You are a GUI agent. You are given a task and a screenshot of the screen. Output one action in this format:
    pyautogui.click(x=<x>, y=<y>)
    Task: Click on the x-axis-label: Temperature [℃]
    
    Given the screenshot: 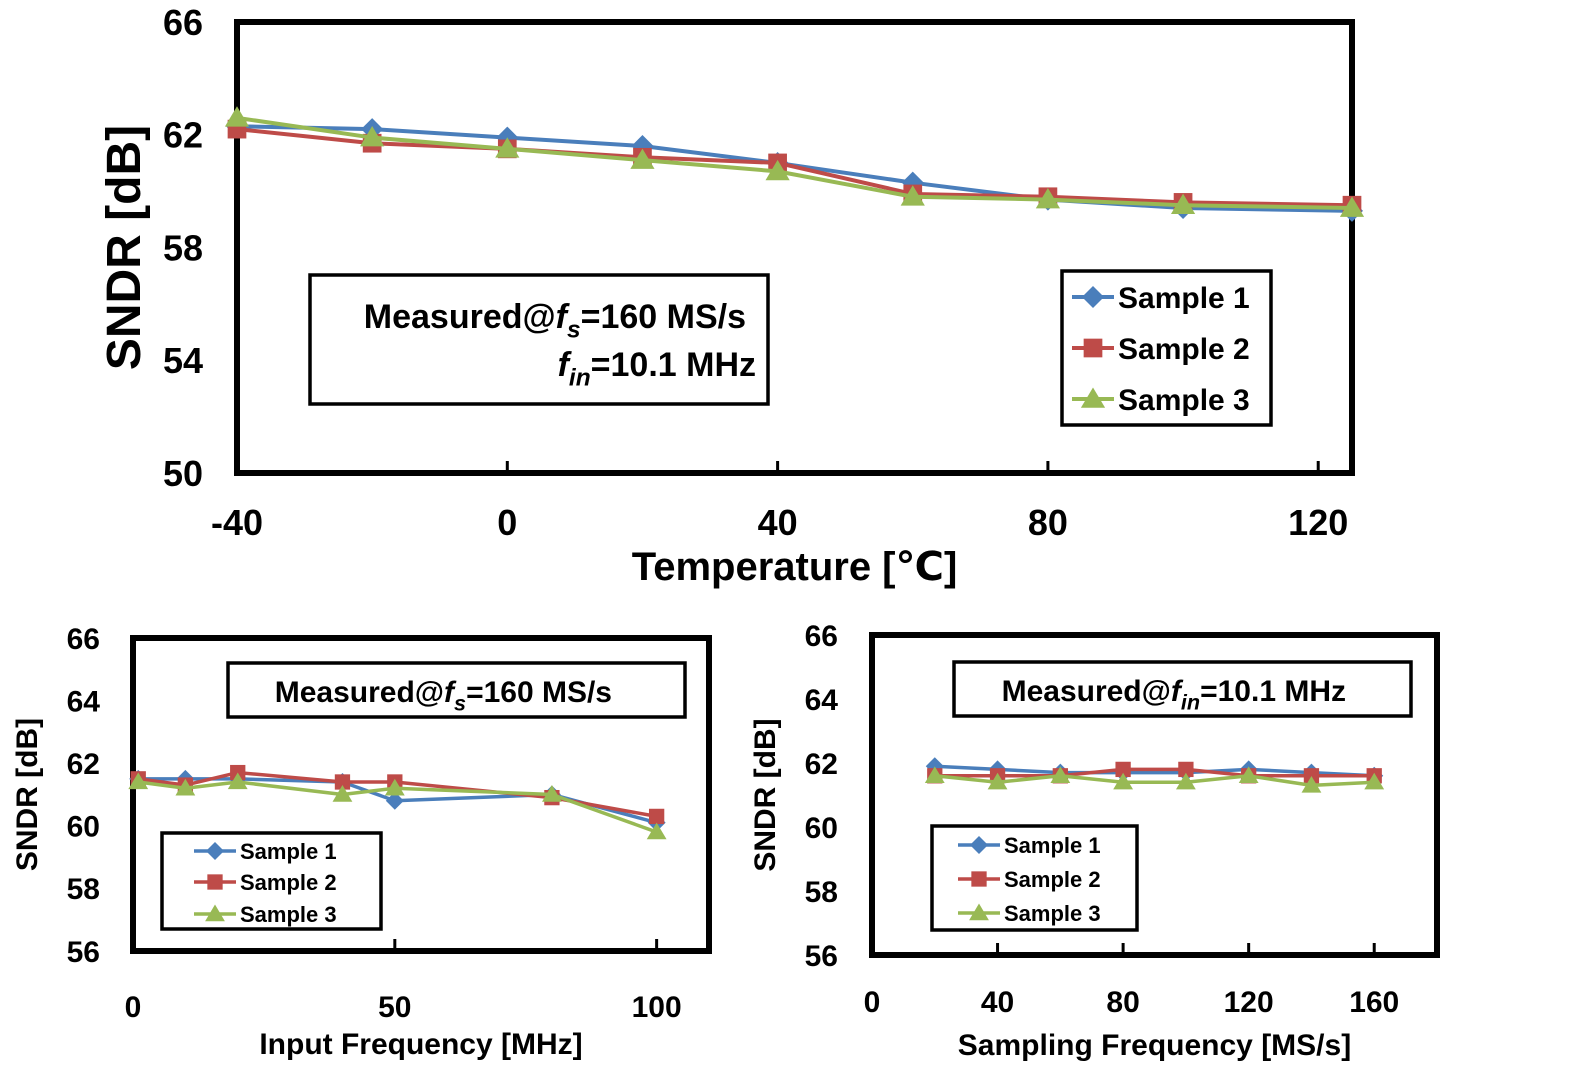 What is the action you would take?
    pyautogui.click(x=795, y=567)
    